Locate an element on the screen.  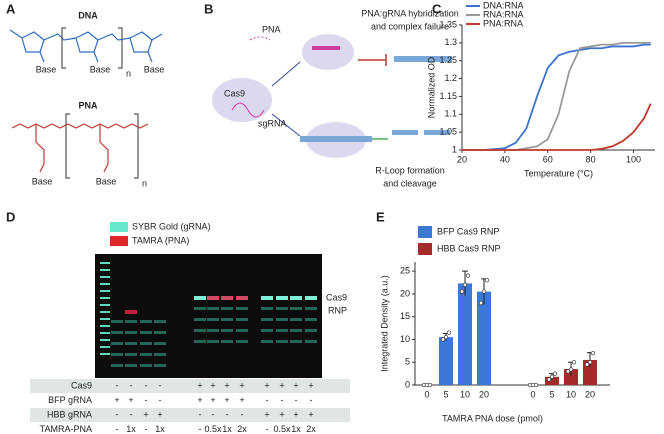
x-tick-label: 60 is located at coordinates (548, 159).